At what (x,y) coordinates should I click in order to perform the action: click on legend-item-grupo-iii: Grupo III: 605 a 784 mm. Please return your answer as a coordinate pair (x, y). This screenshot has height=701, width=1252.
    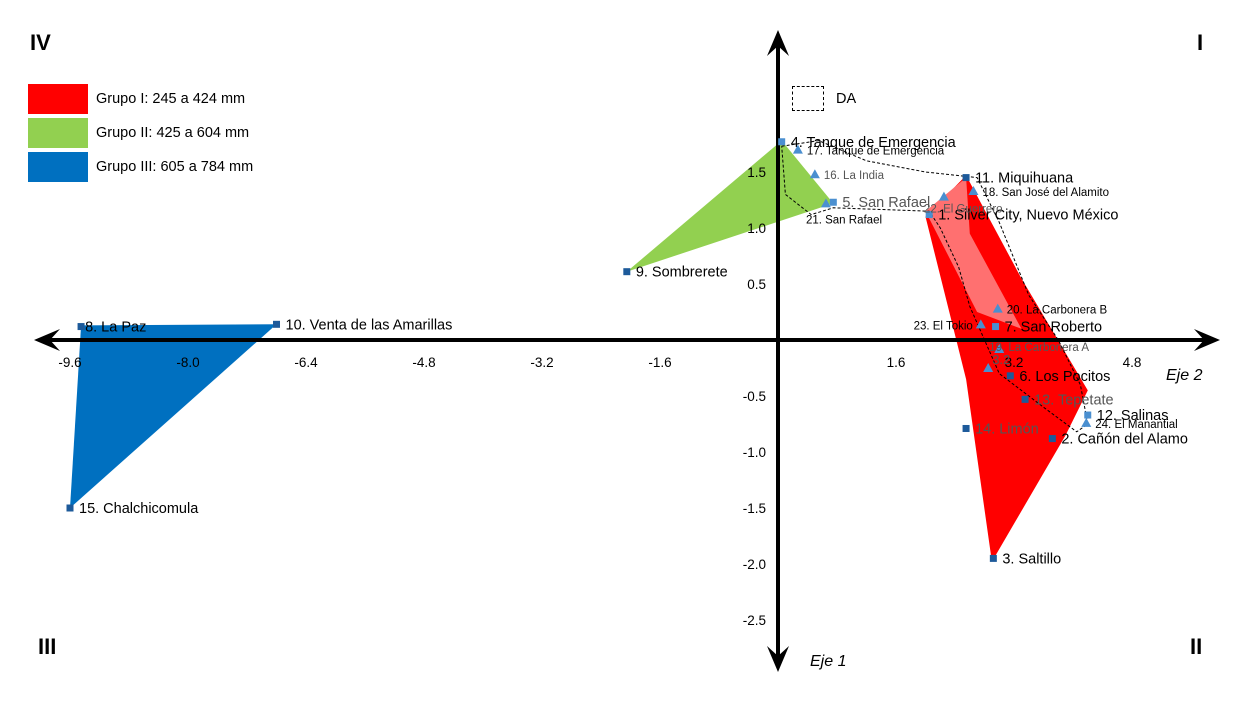
    Looking at the image, I should click on (140, 167).